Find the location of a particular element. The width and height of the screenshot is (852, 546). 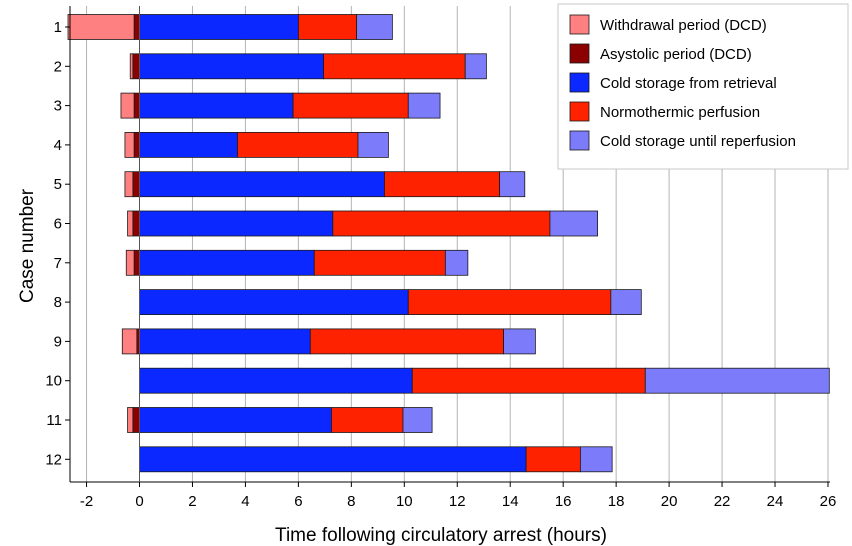

legend-label: Cold storage from retrieval is located at coordinates (688, 83).